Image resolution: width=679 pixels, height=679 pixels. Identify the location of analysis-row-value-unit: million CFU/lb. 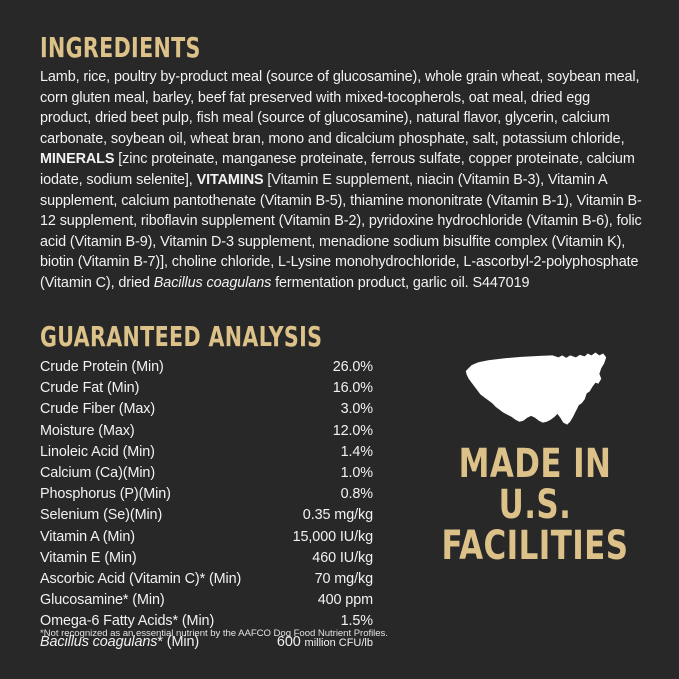
(338, 643).